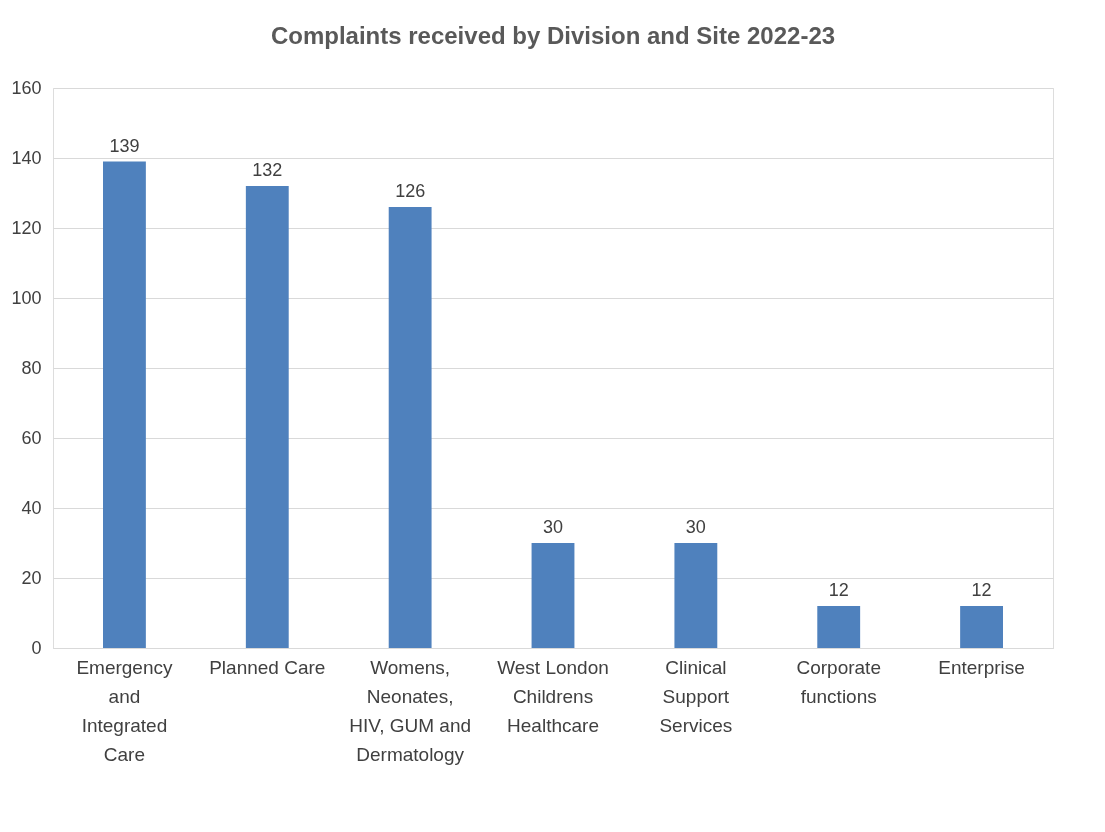 This screenshot has width=1105, height=832. Describe the element at coordinates (410, 710) in the screenshot. I see `x-tick-label: Womens, Neonates, HIV, GUM and Dermatology` at that location.